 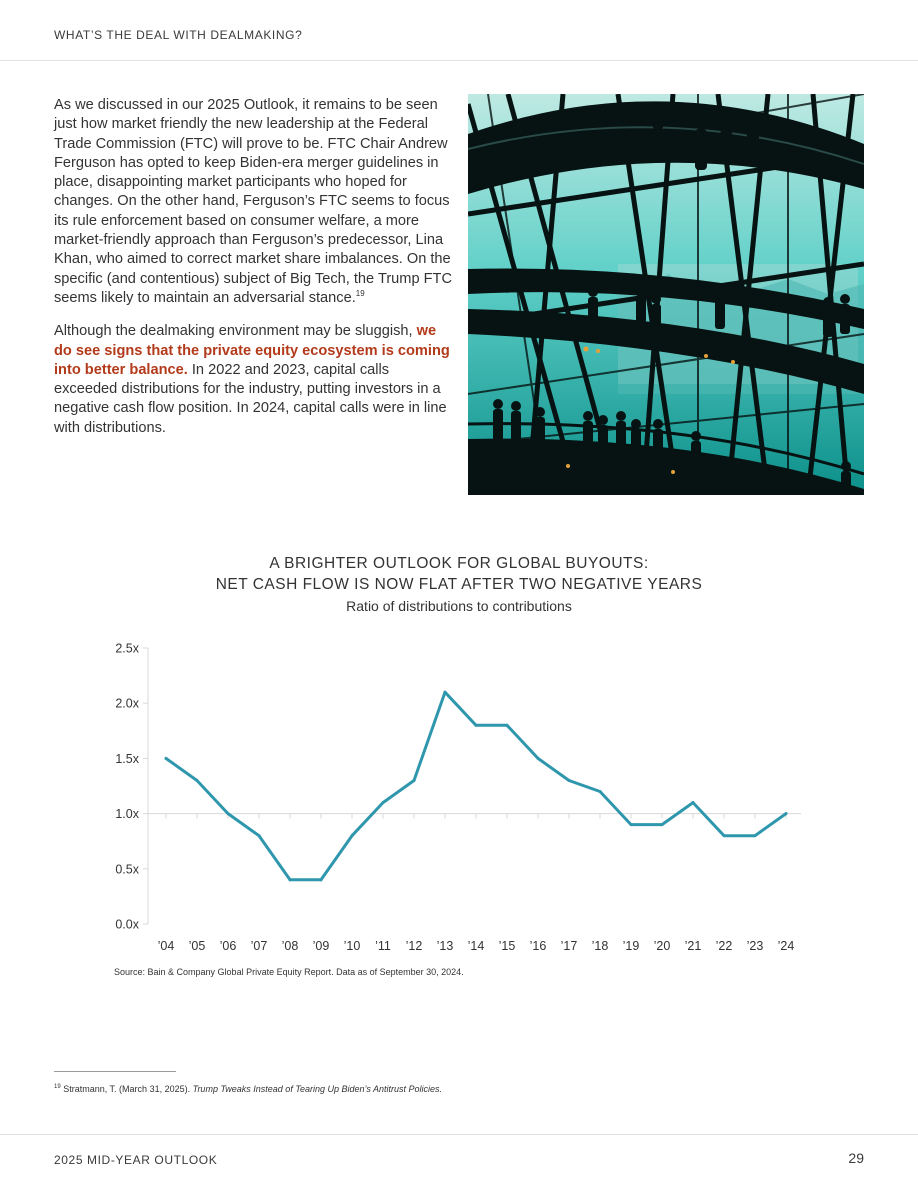 I want to click on y-tick-label: 1.0x, so click(x=127, y=814).